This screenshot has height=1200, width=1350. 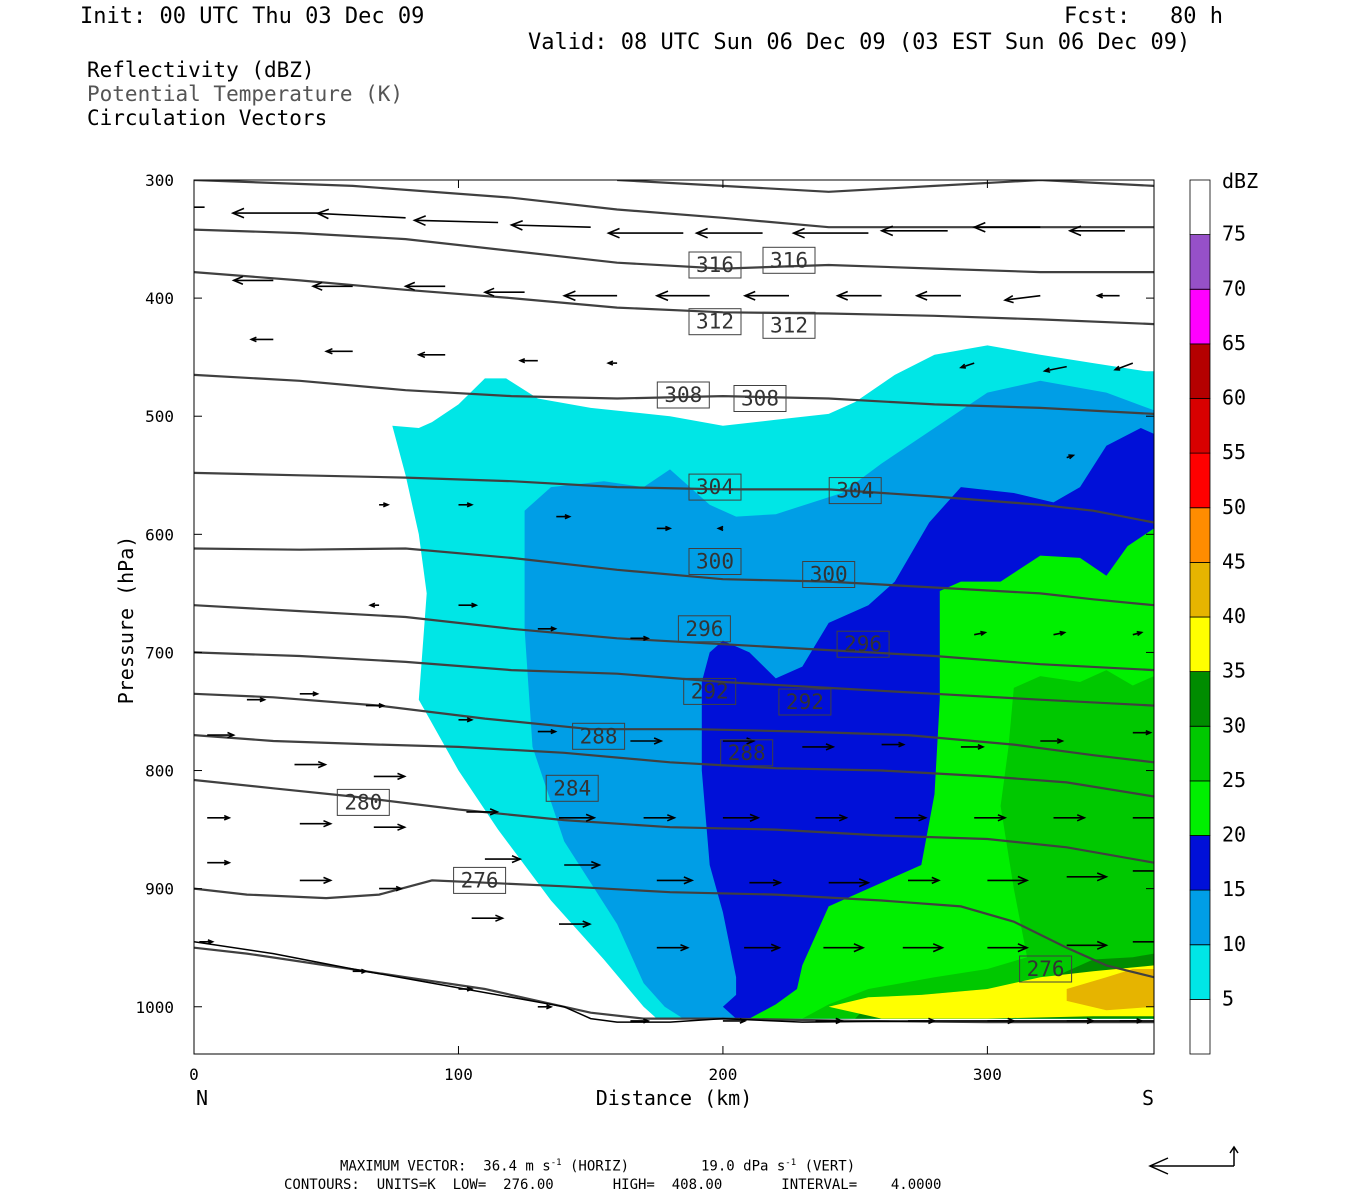 I want to click on contour-label-text: 300, so click(x=829, y=575).